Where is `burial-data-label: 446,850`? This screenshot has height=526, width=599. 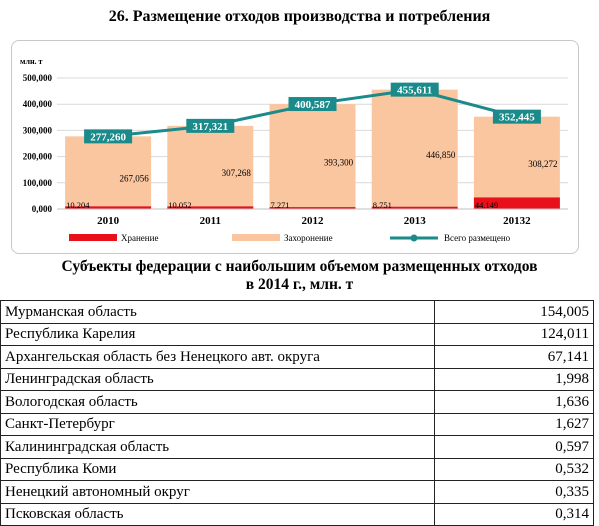
burial-data-label: 446,850 is located at coordinates (441, 155).